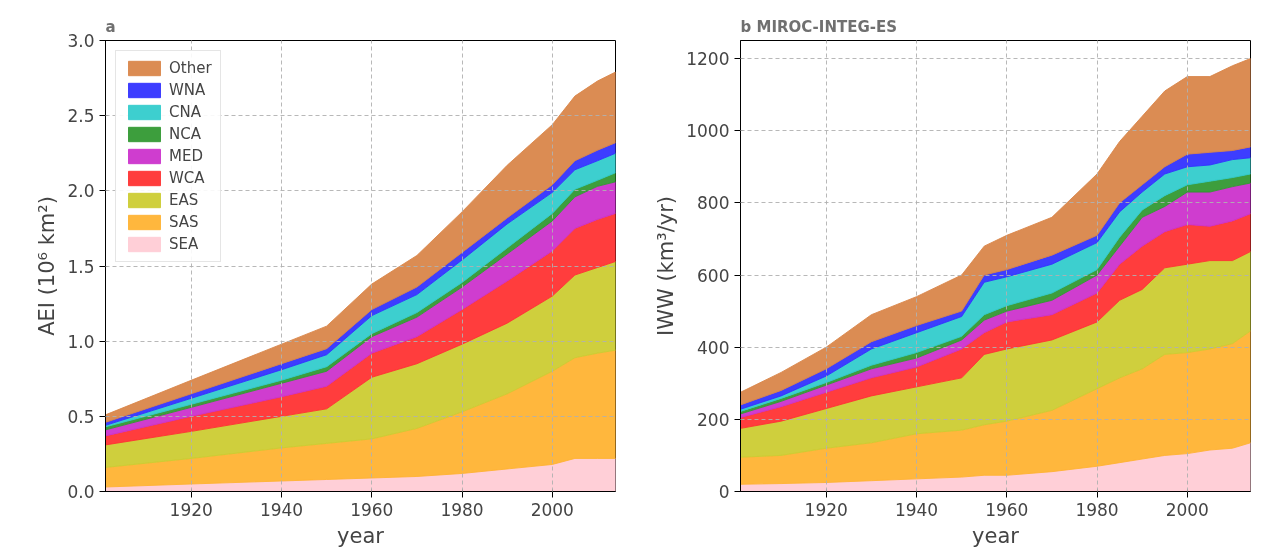  Describe the element at coordinates (81, 492) in the screenshot. I see `y-tick-label: 0.0` at that location.